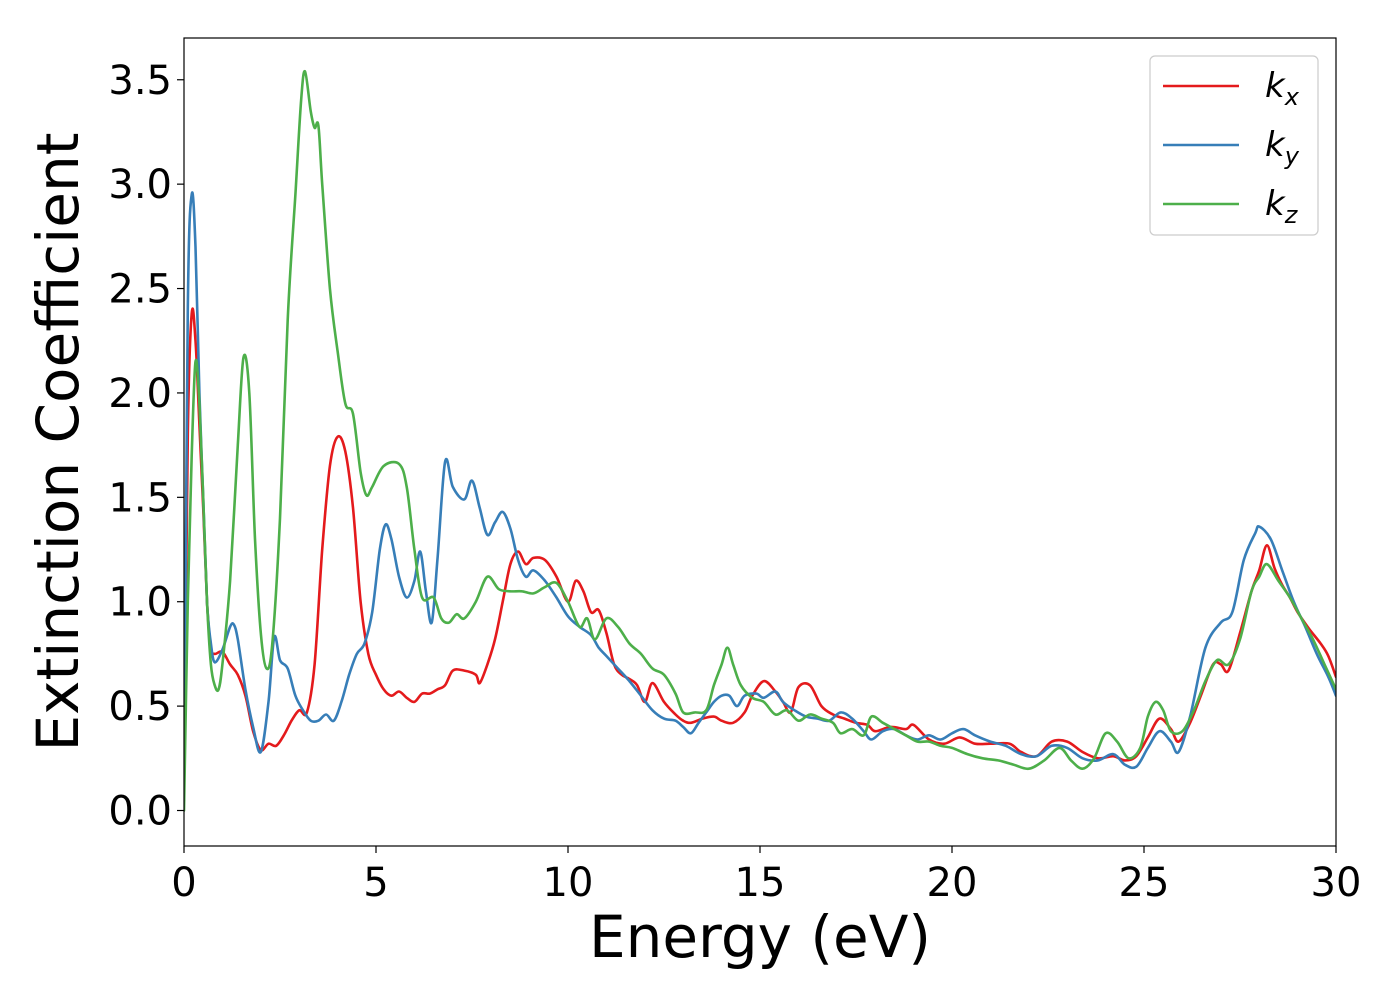 Image resolution: width=1400 pixels, height=1000 pixels. Describe the element at coordinates (568, 883) in the screenshot. I see `x-tick-label: 10` at that location.